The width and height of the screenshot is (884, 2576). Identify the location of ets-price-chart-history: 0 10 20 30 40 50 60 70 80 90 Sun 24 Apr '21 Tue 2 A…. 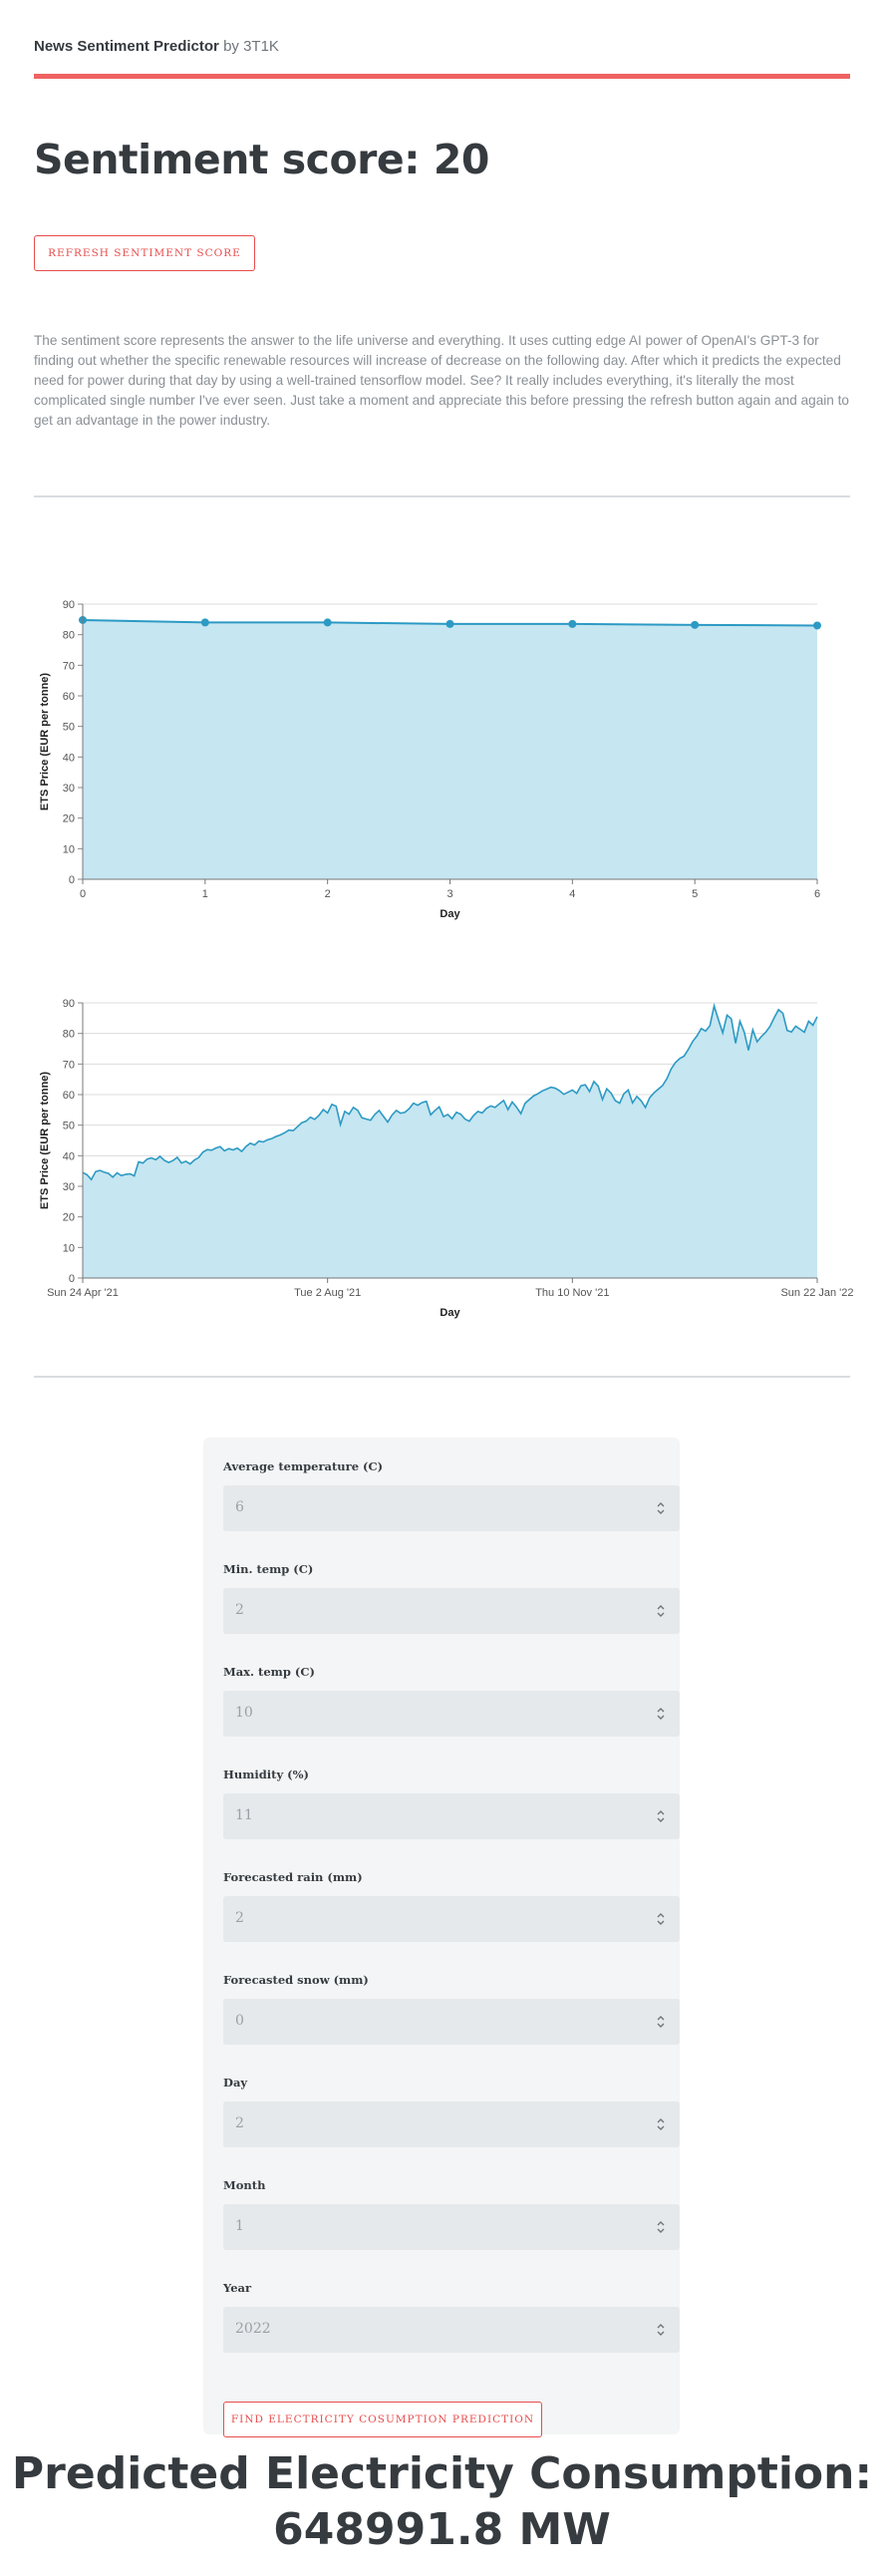
(446, 1158).